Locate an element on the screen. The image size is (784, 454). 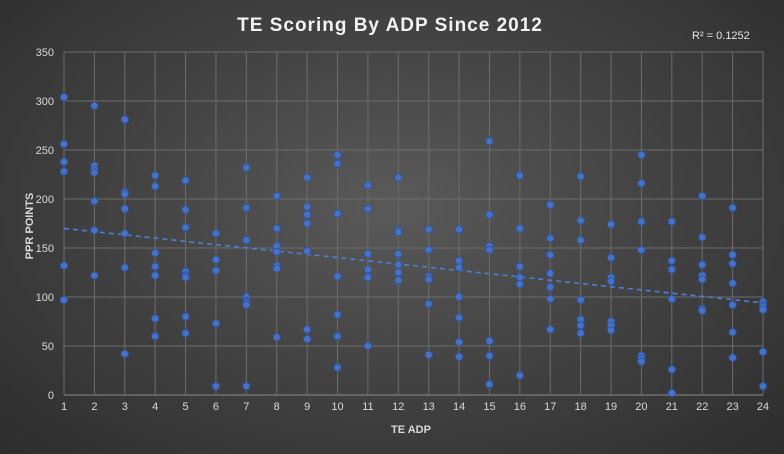
x-tick-label: 14 is located at coordinates (459, 407).